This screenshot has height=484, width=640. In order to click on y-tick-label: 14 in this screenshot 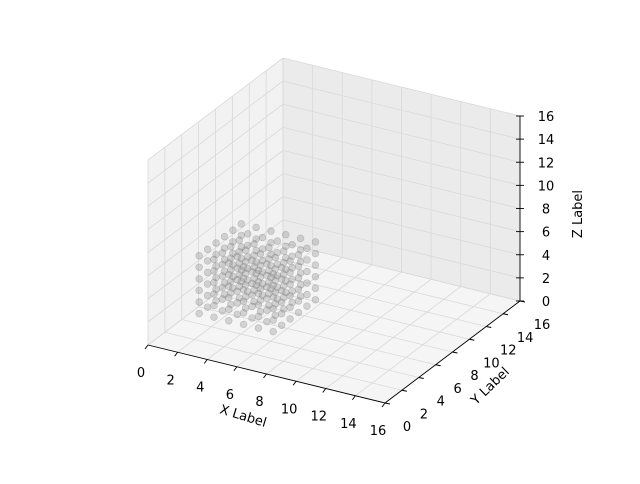, I will do `click(525, 338)`.